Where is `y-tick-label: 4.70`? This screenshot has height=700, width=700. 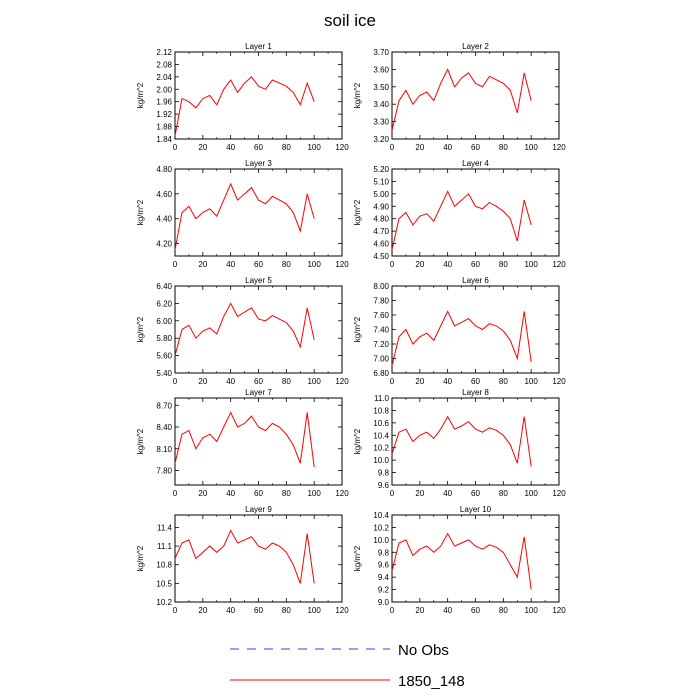 y-tick-label: 4.70 is located at coordinates (381, 231).